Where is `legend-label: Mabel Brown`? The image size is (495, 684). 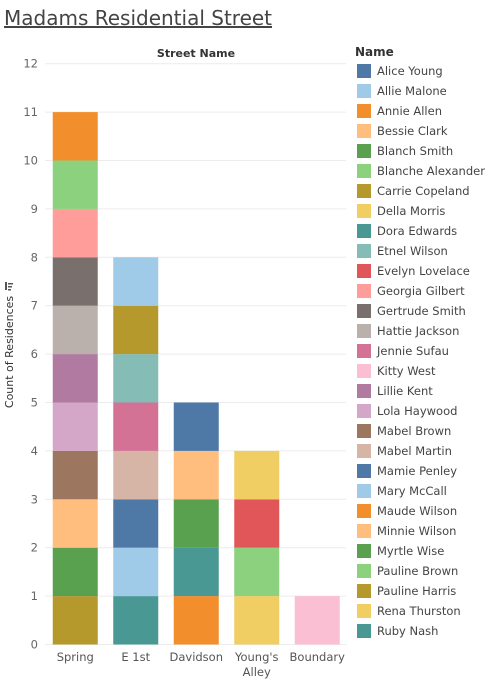
legend-label: Mabel Brown is located at coordinates (414, 431).